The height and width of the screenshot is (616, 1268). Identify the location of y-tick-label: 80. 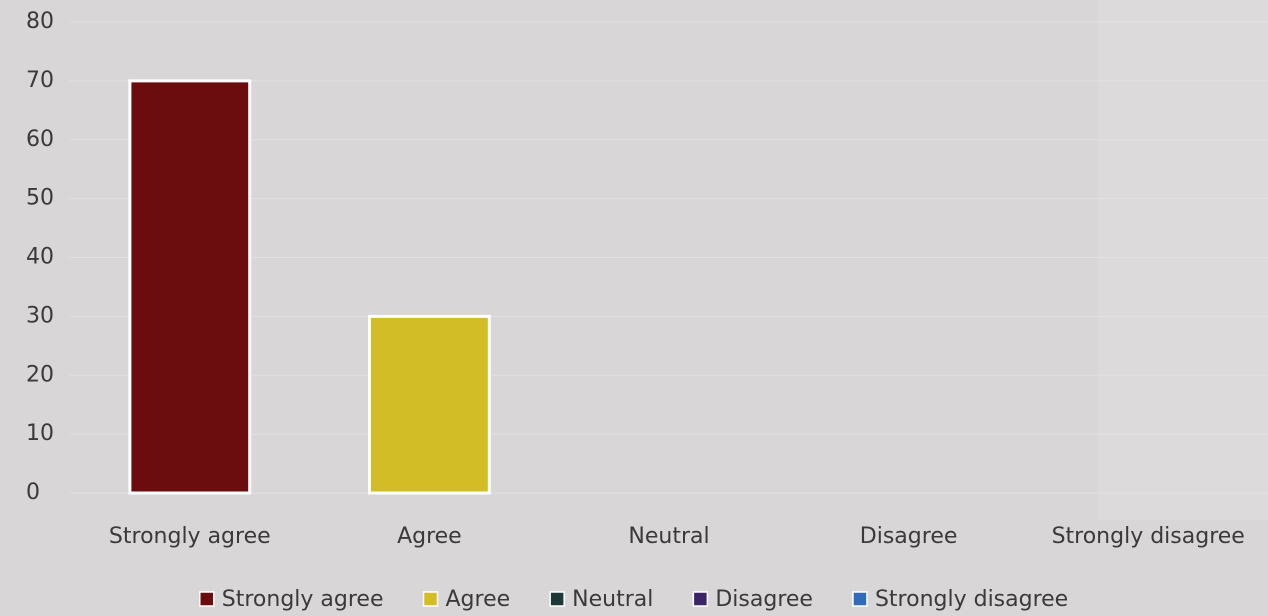
(40, 21).